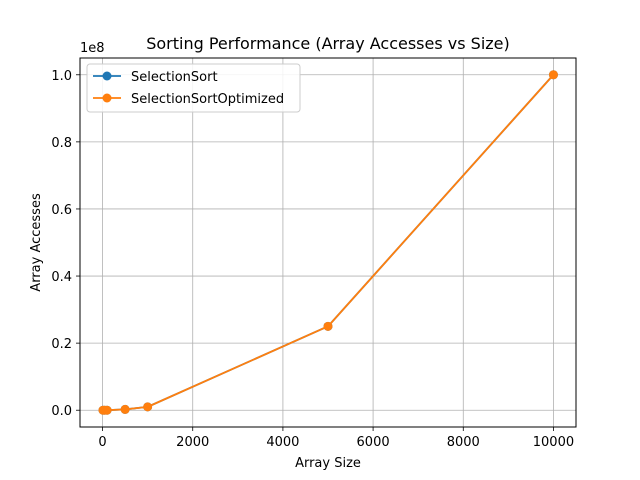 The image size is (640, 480). I want to click on y-tick-label: 1.0, so click(61, 76).